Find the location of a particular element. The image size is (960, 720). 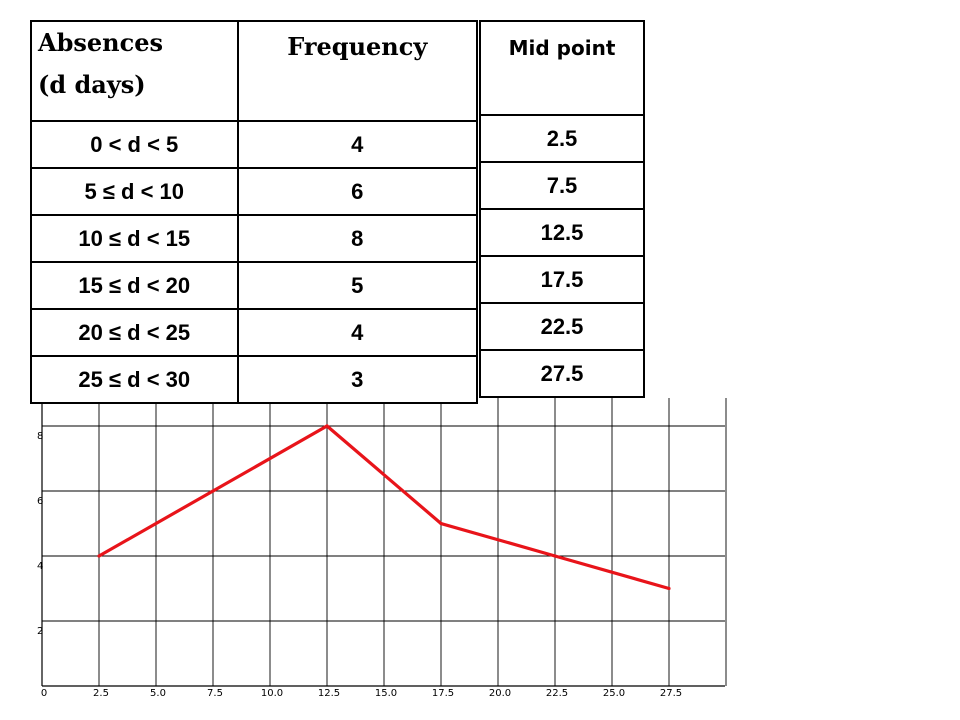

x-tick-label: 20.0 is located at coordinates (500, 693).